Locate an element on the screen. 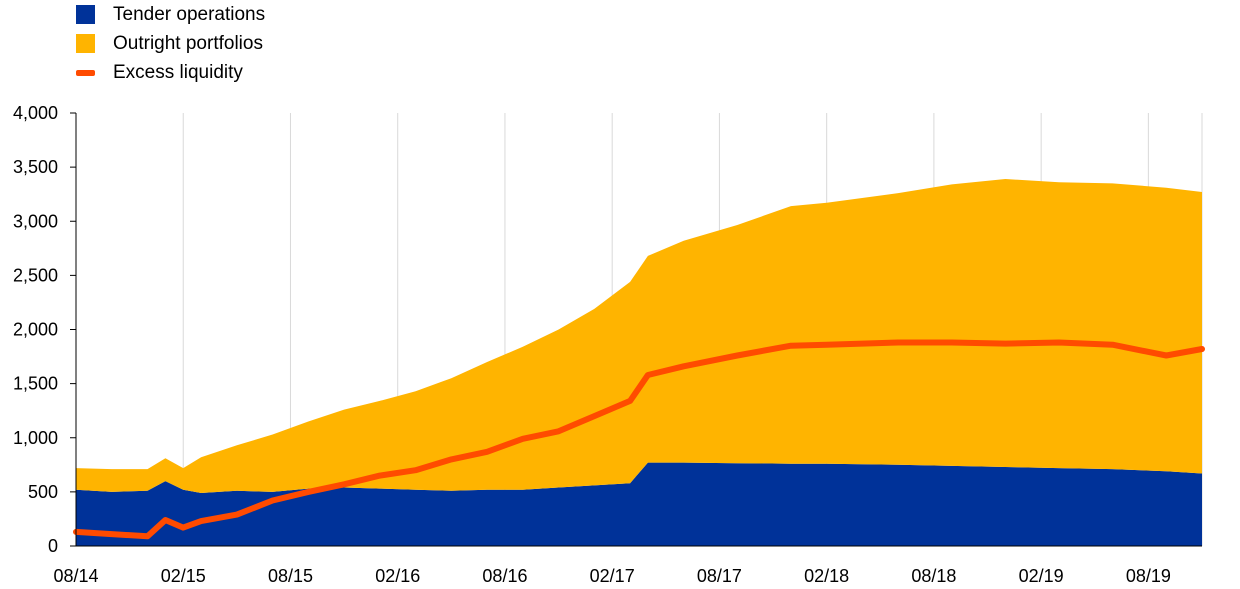 Image resolution: width=1240 pixels, height=589 pixels. x-tick-label: 02/15 is located at coordinates (183, 576).